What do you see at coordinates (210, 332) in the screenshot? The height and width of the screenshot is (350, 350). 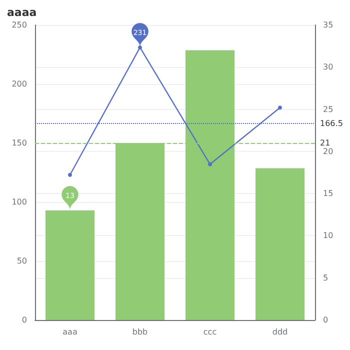 I see `x-tick-label: ccc` at bounding box center [210, 332].